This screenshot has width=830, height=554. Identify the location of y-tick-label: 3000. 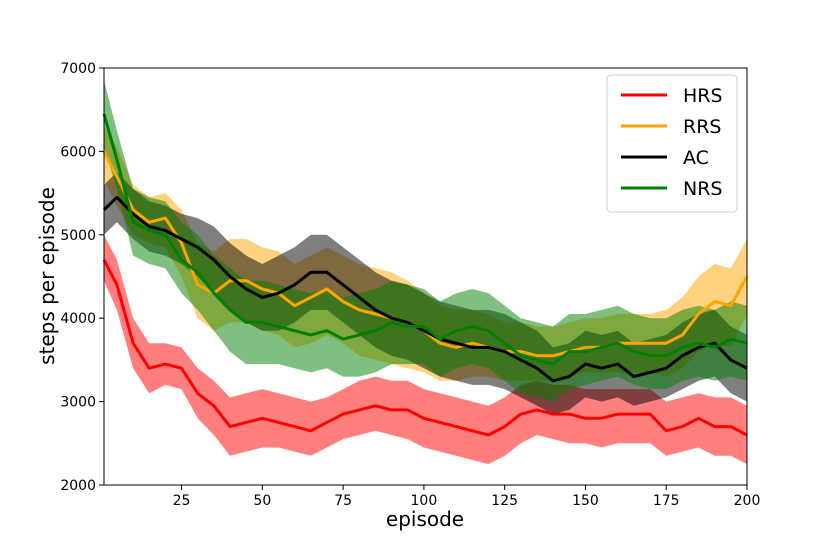
(78, 403).